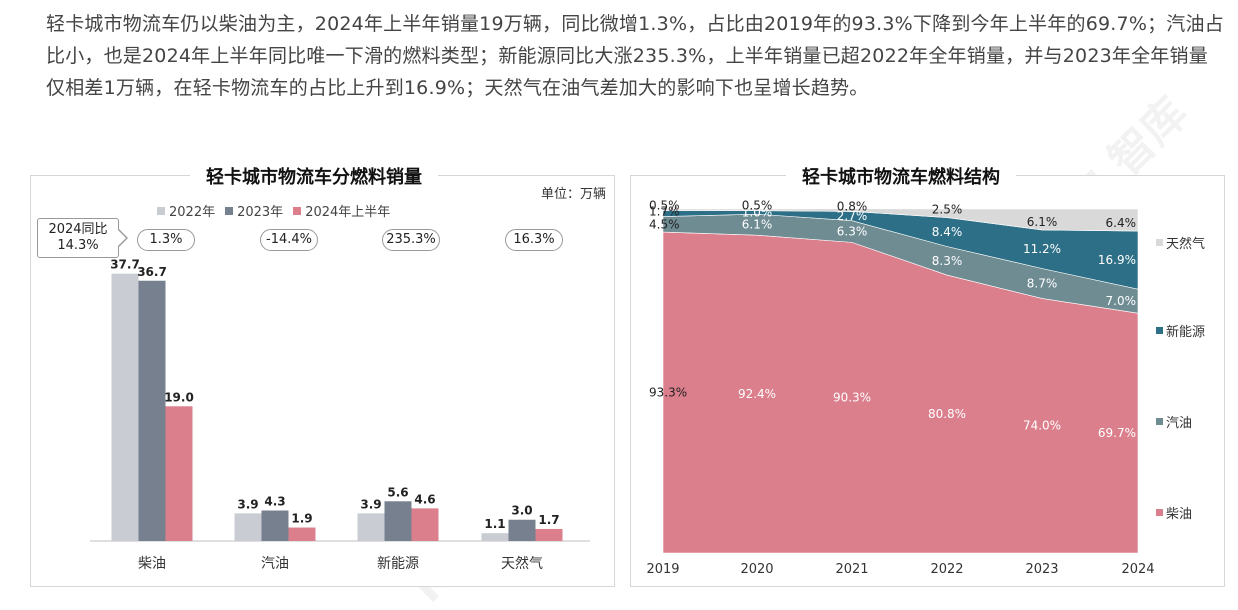 This screenshot has height=610, width=1238. Describe the element at coordinates (121, 238) in the screenshot. I see `yoy-callout-arrow-fill` at that location.